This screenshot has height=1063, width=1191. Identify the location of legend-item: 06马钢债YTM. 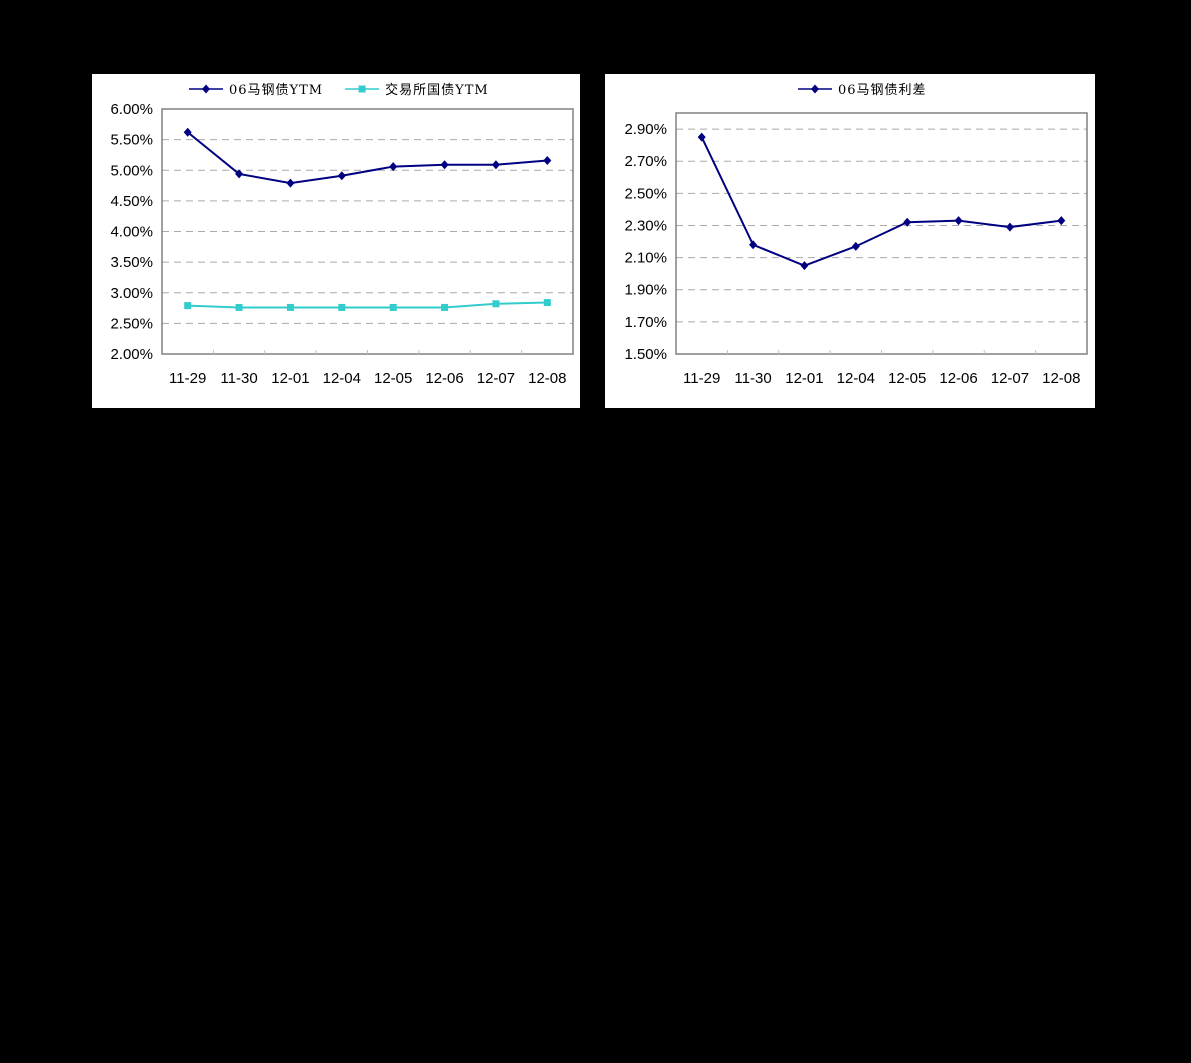
(256, 90).